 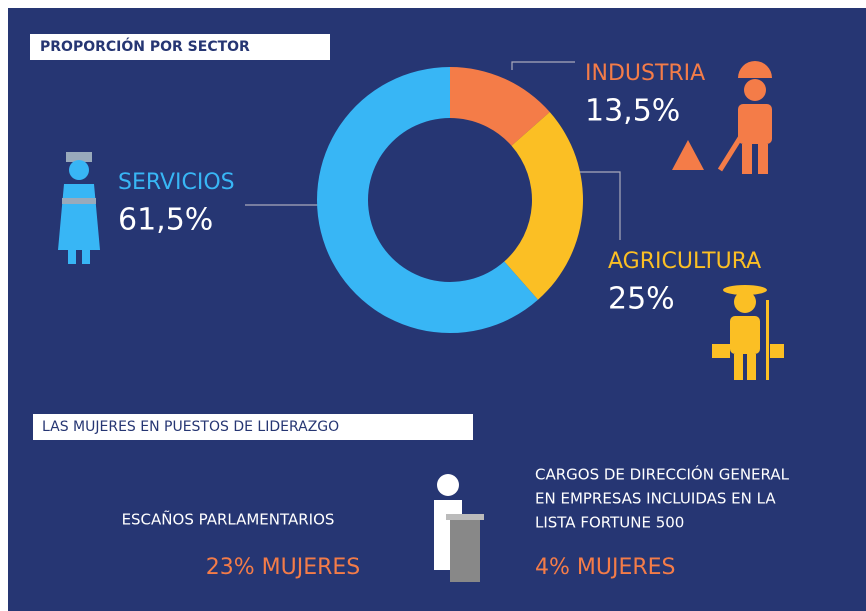 I want to click on service-icon, so click(x=79, y=208).